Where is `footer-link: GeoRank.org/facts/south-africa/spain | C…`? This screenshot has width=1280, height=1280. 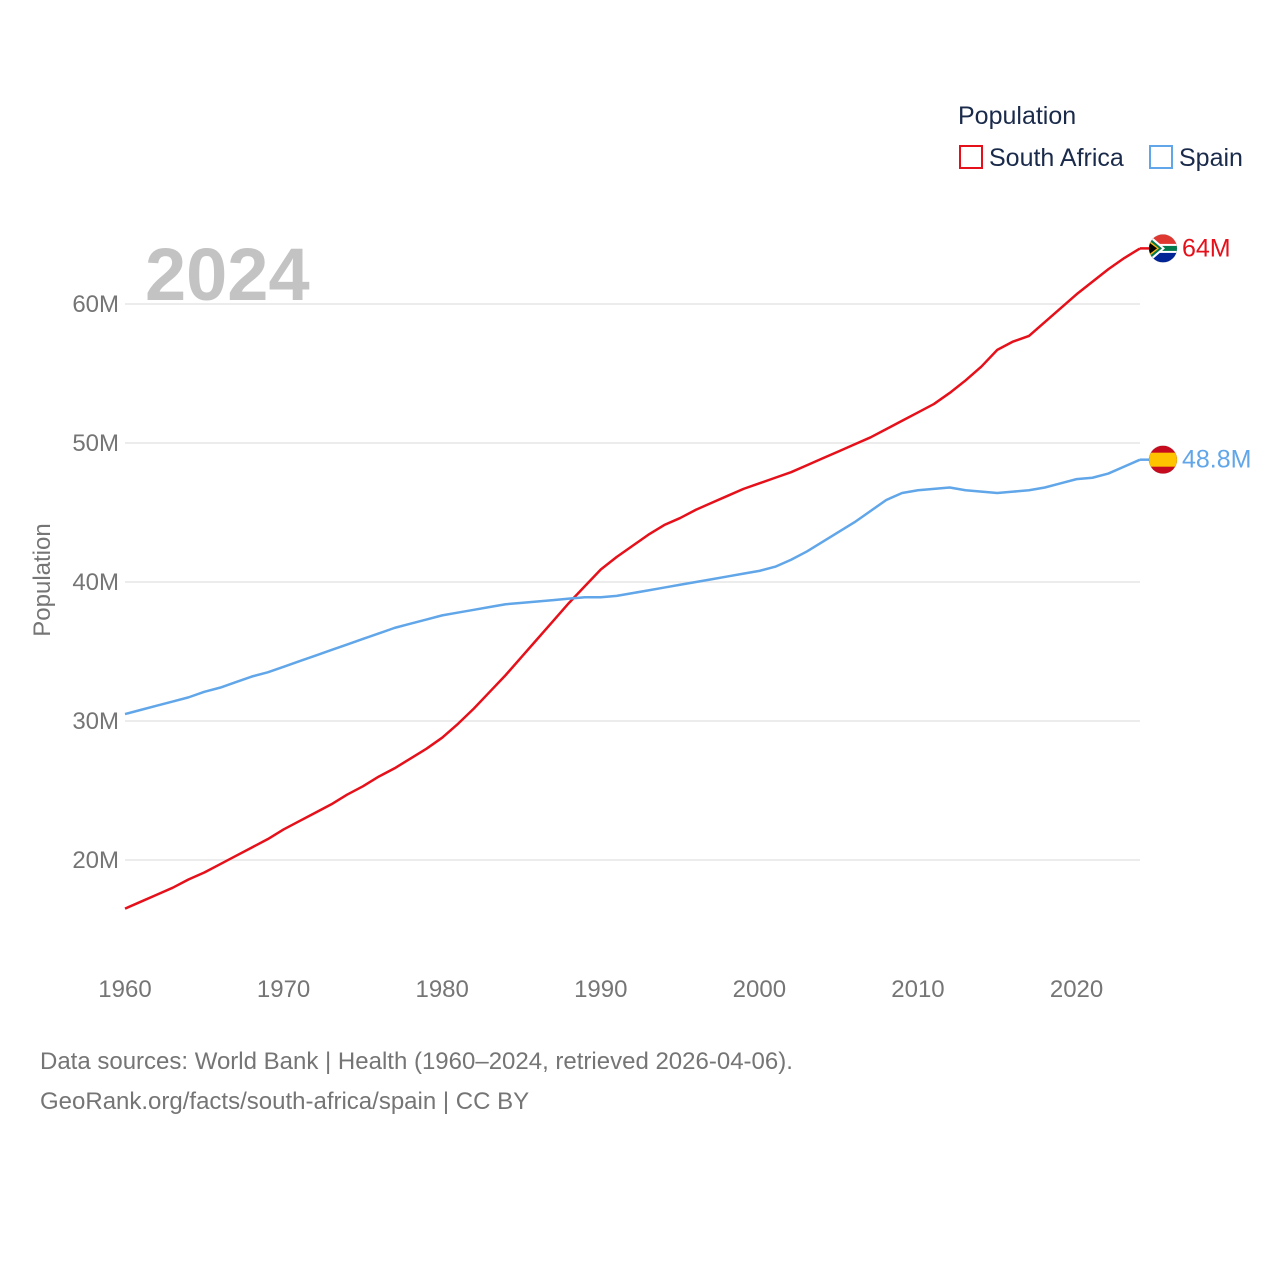 footer-link: GeoRank.org/facts/south-africa/spain | C… is located at coordinates (285, 1101).